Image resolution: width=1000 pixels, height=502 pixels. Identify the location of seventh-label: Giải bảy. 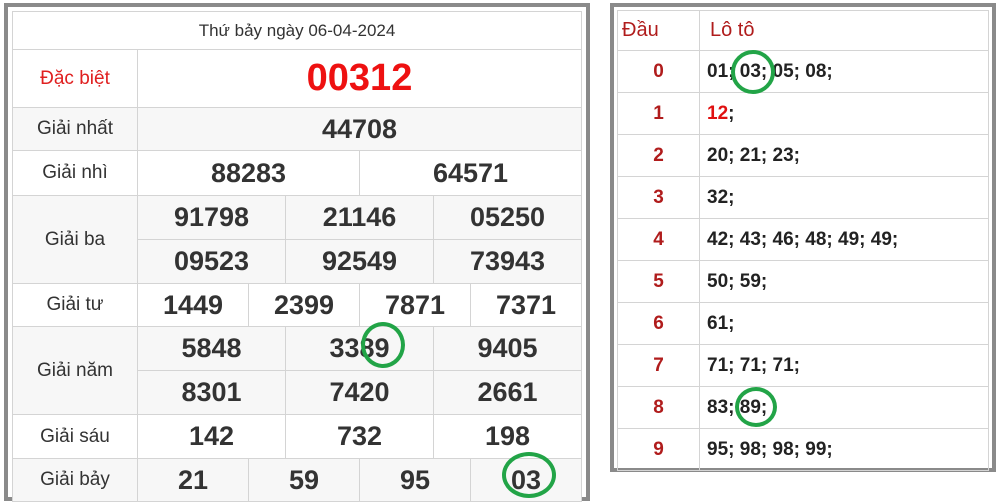
(75, 480).